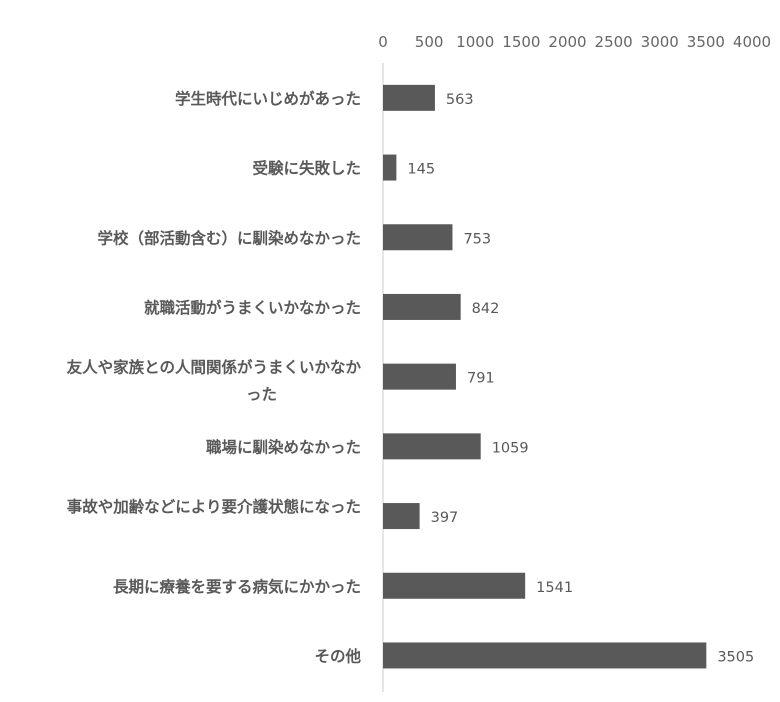  I want to click on category-label: 友人や家族との人間関係がうまくいかなかった, so click(214, 381).